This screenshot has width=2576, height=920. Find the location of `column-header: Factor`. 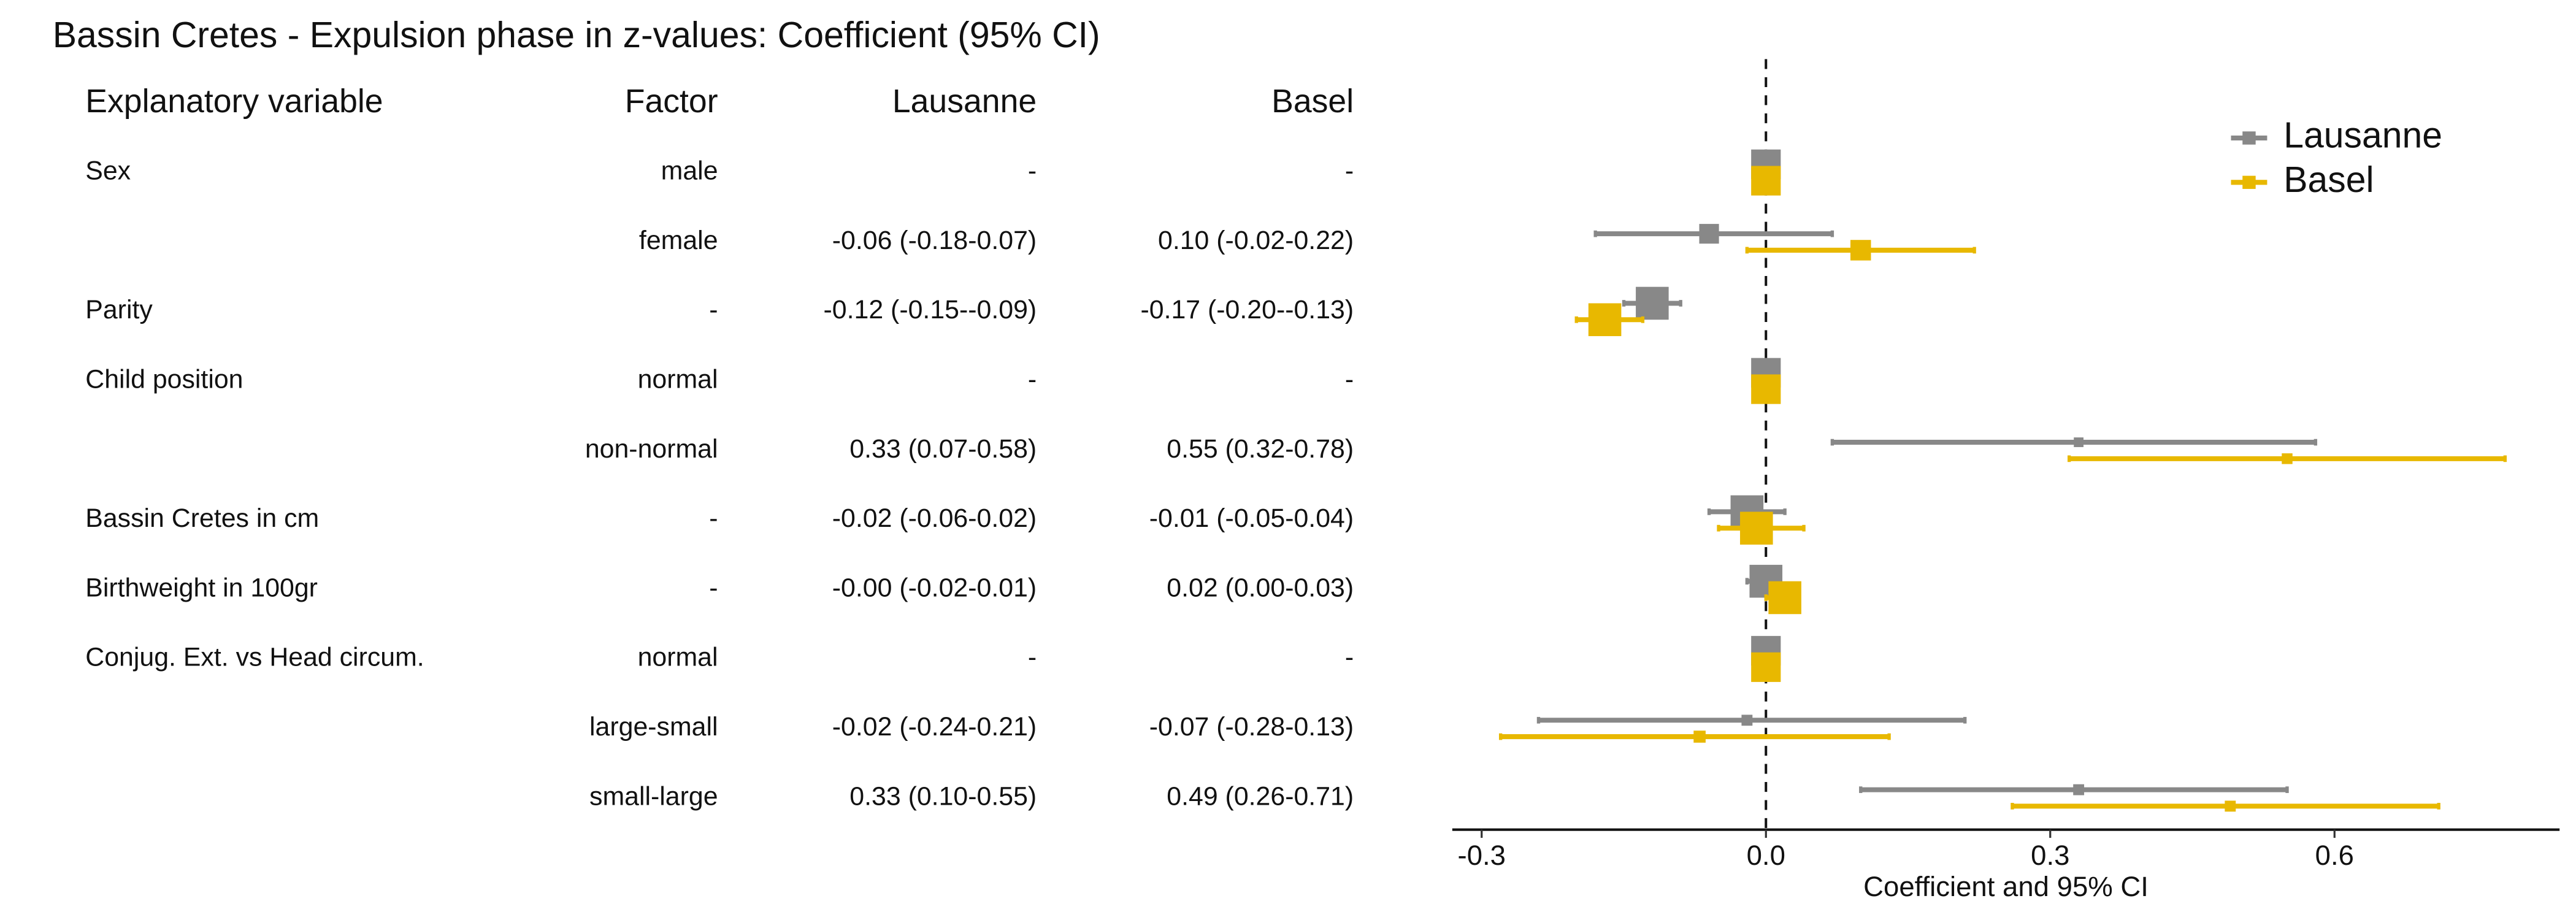

column-header: Factor is located at coordinates (671, 101).